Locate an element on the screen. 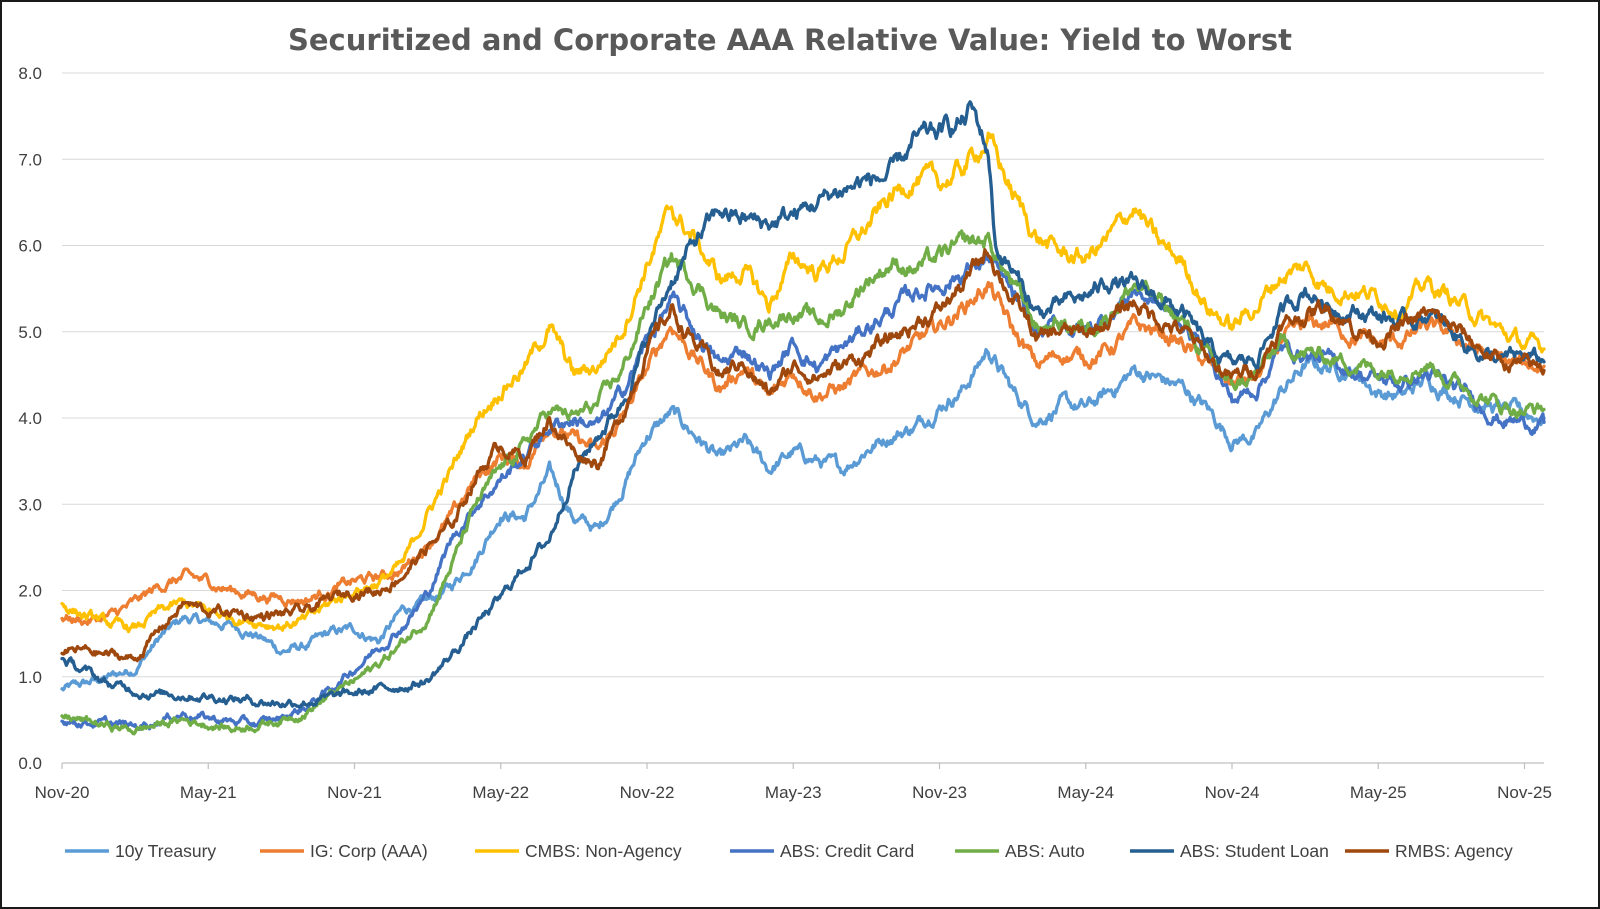  legend-item: IG: Corp (AAA) is located at coordinates (344, 851).